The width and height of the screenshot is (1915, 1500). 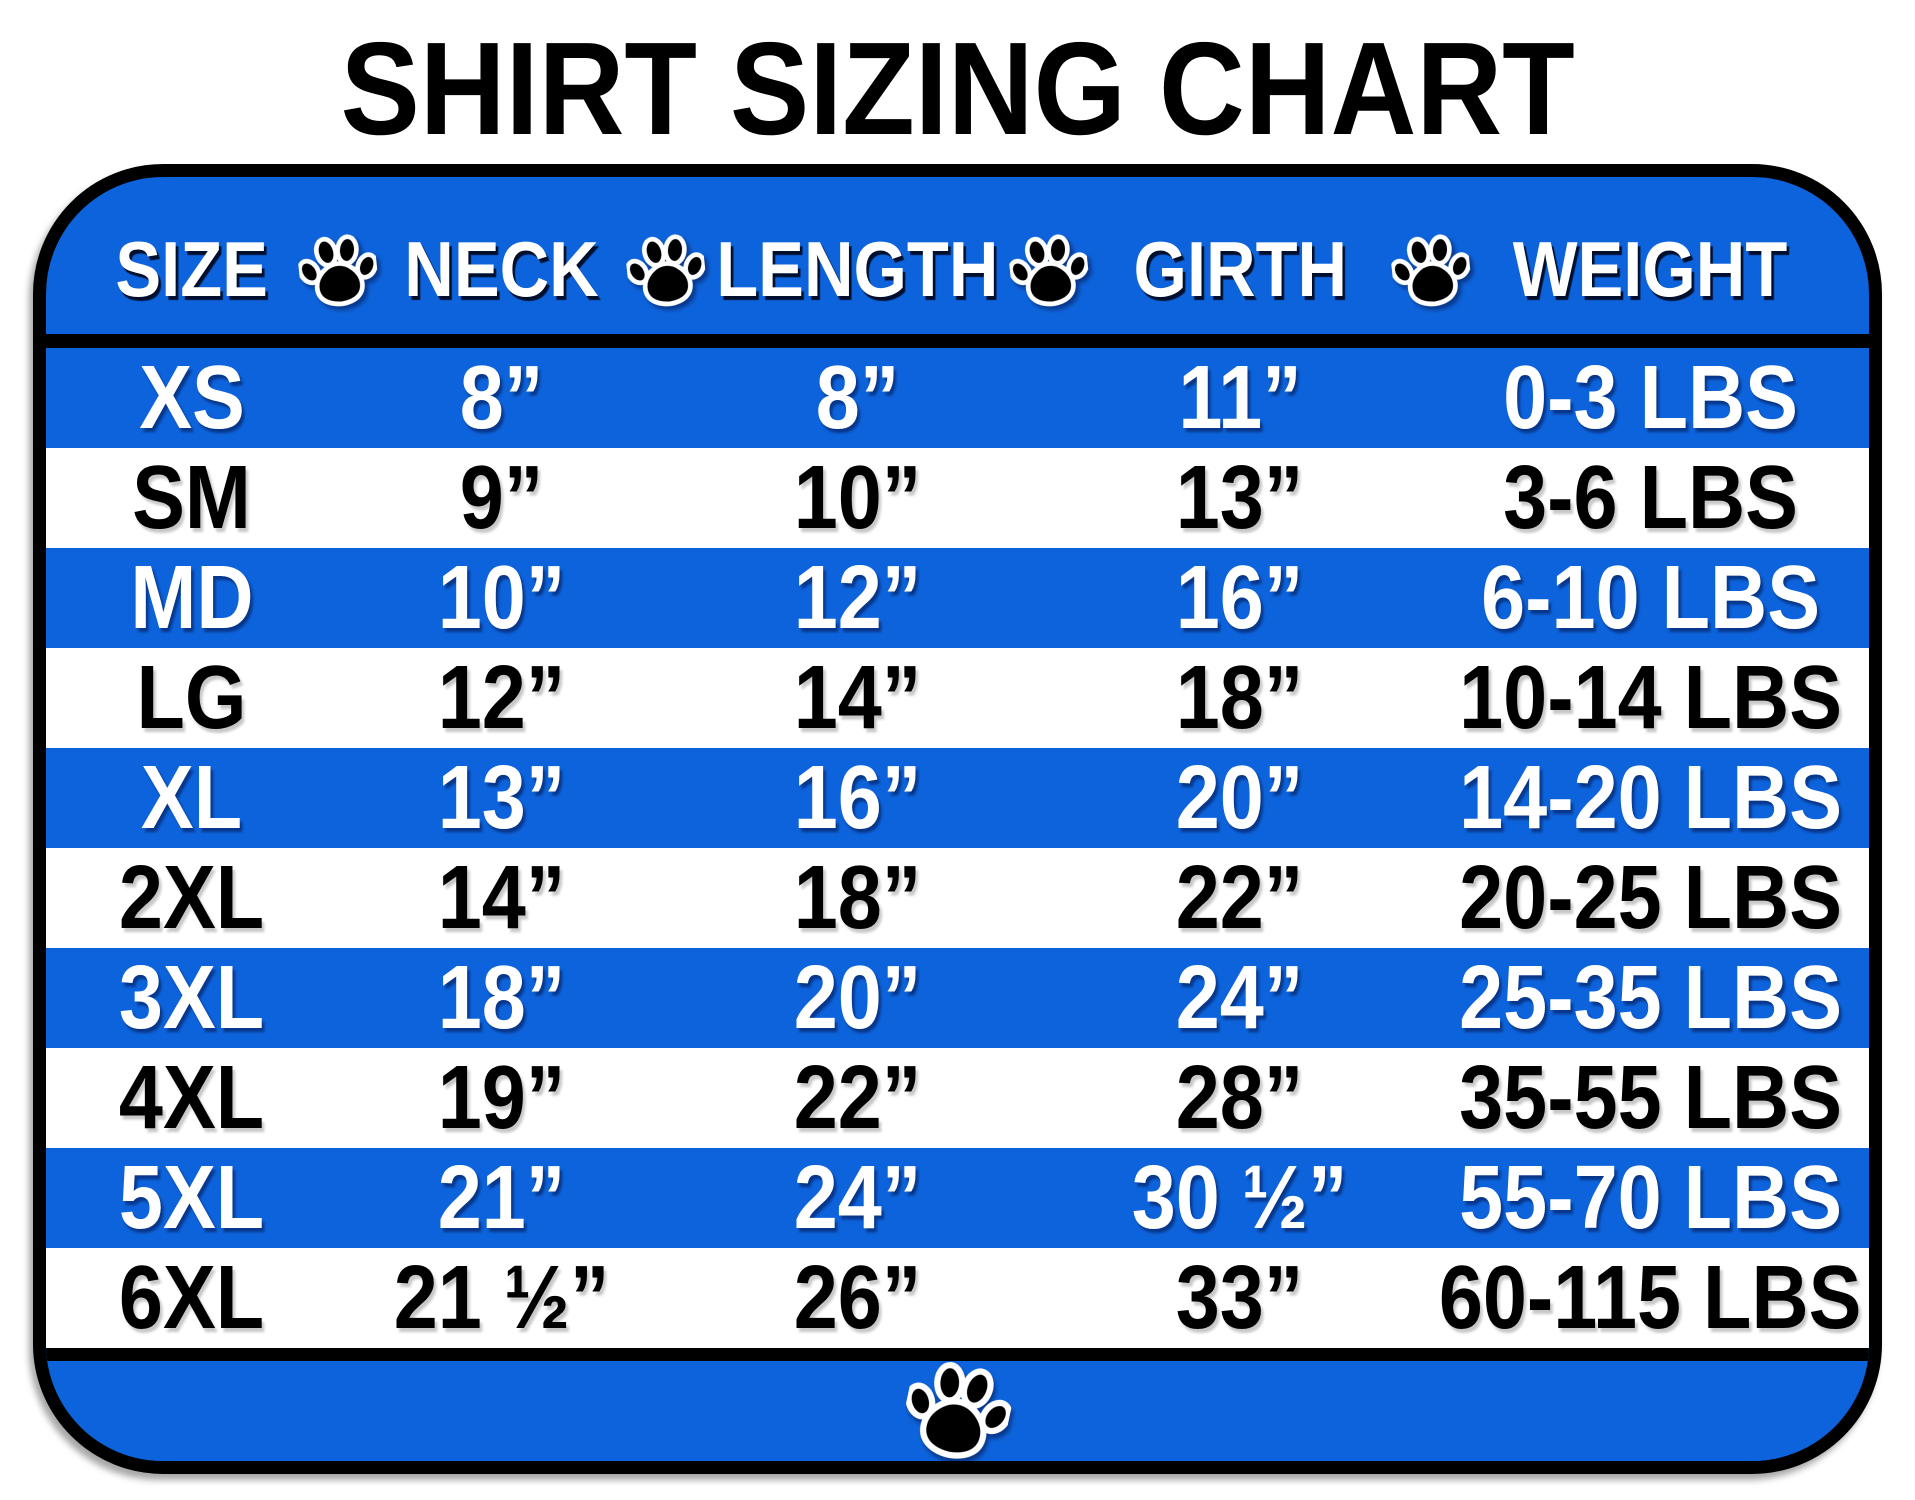 I want to click on col-header-length-label: LENGTH, so click(x=857, y=268).